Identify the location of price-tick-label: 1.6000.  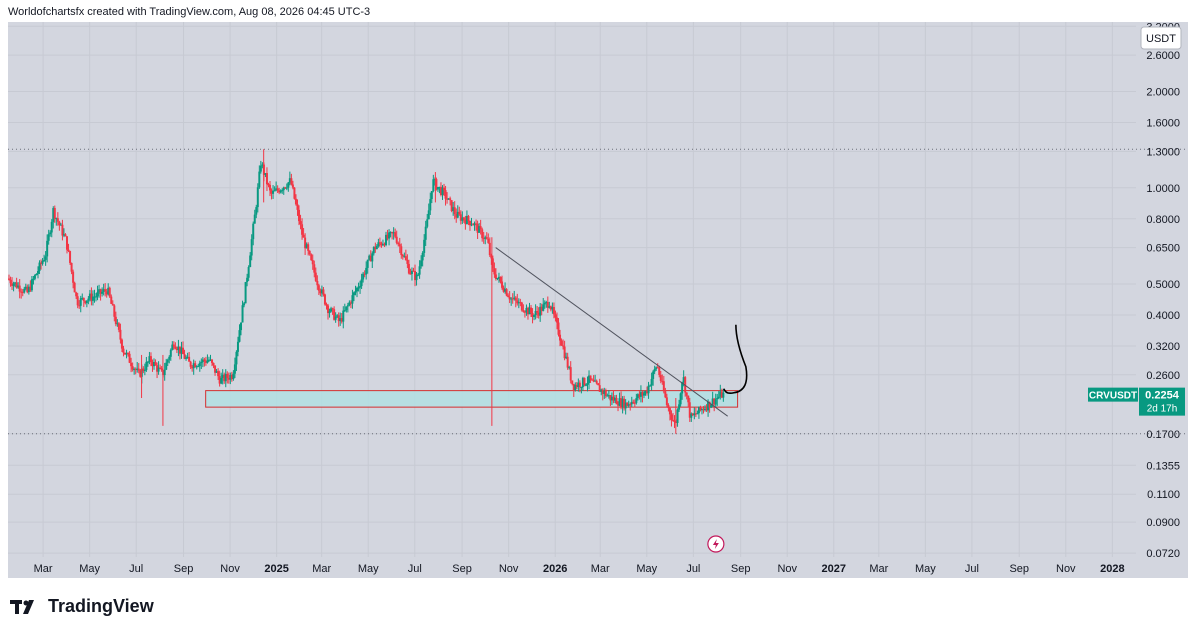
(1163, 124).